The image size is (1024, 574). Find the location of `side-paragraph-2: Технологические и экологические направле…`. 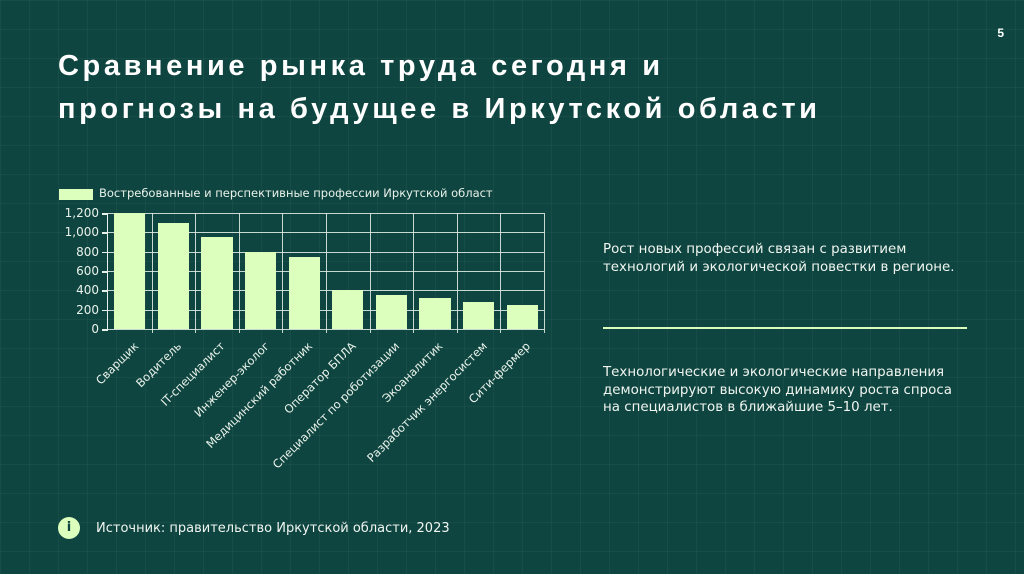

side-paragraph-2: Технологические и экологические направле… is located at coordinates (777, 390).